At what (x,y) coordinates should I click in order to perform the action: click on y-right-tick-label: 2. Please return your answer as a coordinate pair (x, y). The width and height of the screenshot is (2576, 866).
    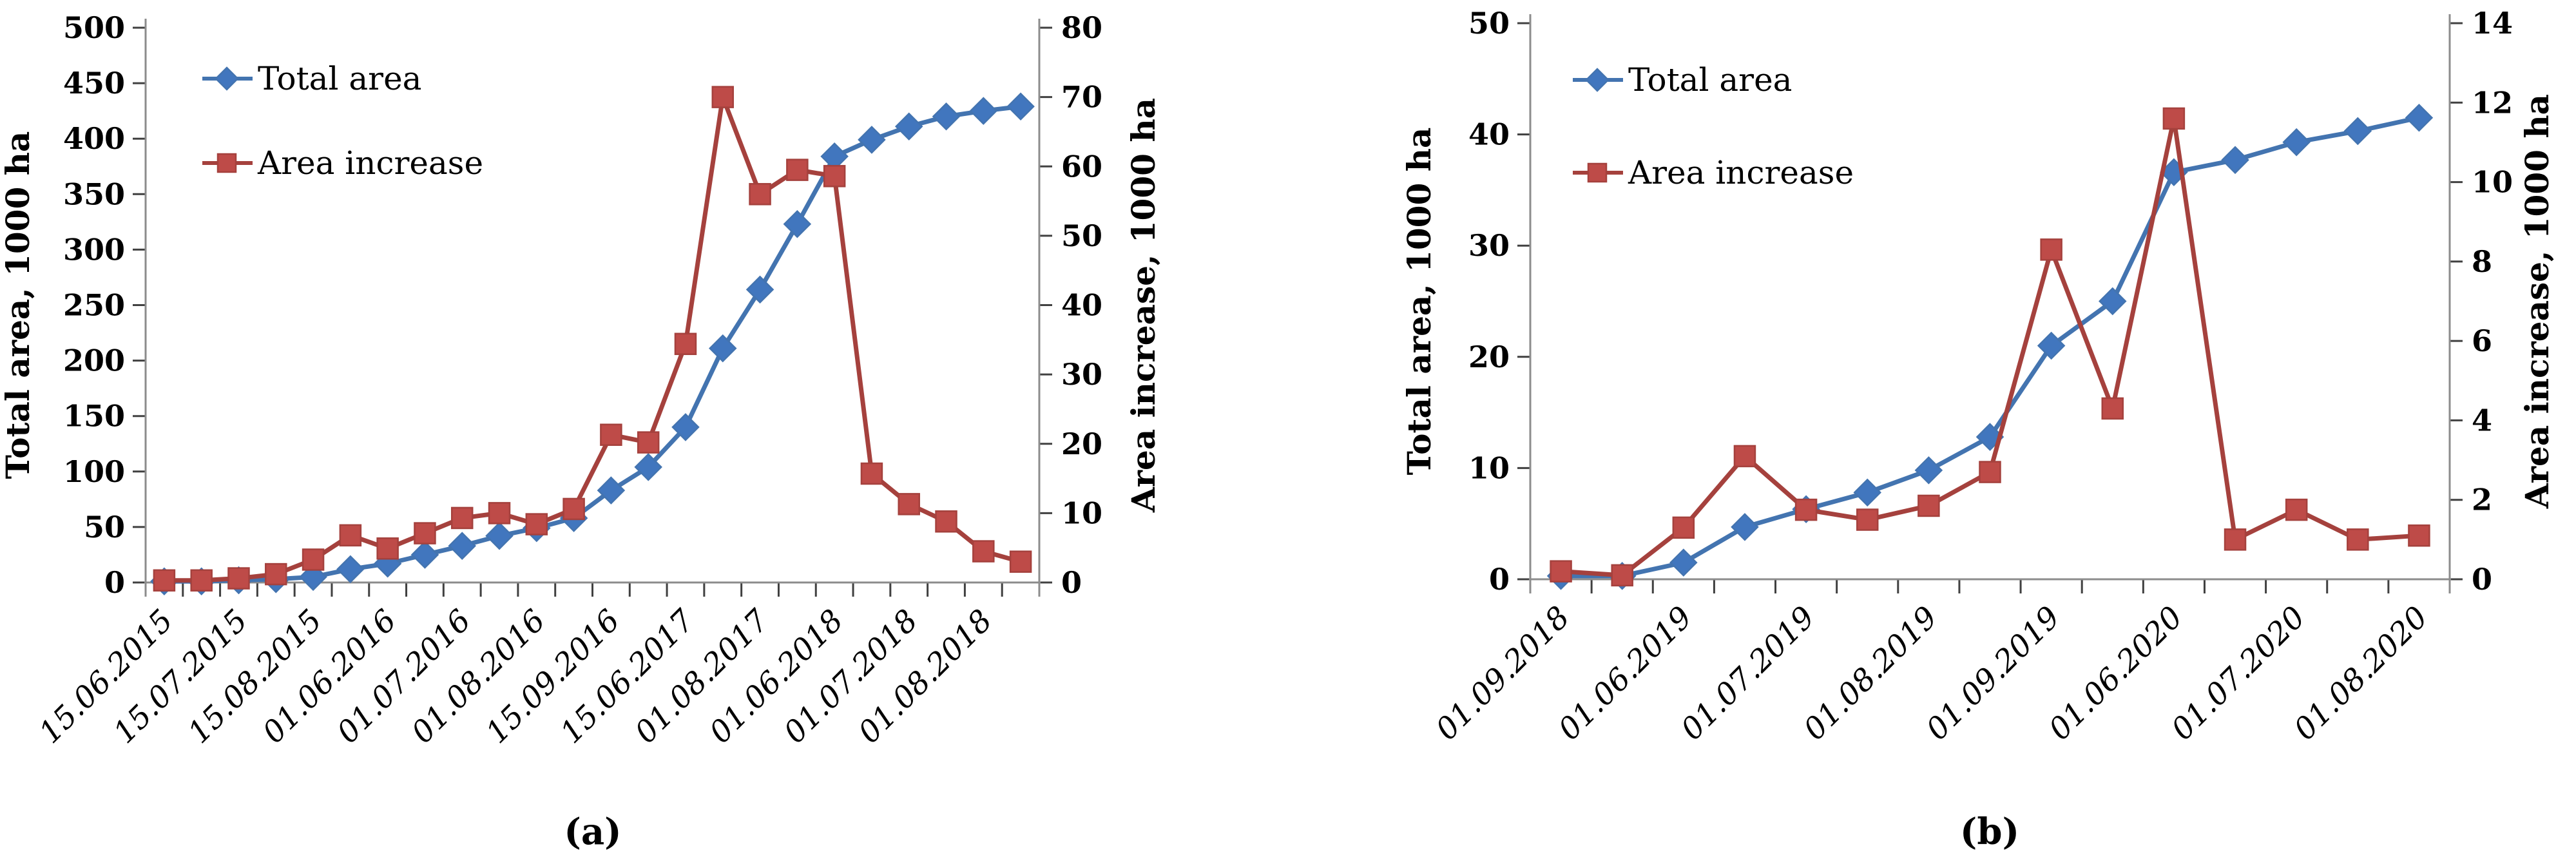
    Looking at the image, I should click on (2482, 500).